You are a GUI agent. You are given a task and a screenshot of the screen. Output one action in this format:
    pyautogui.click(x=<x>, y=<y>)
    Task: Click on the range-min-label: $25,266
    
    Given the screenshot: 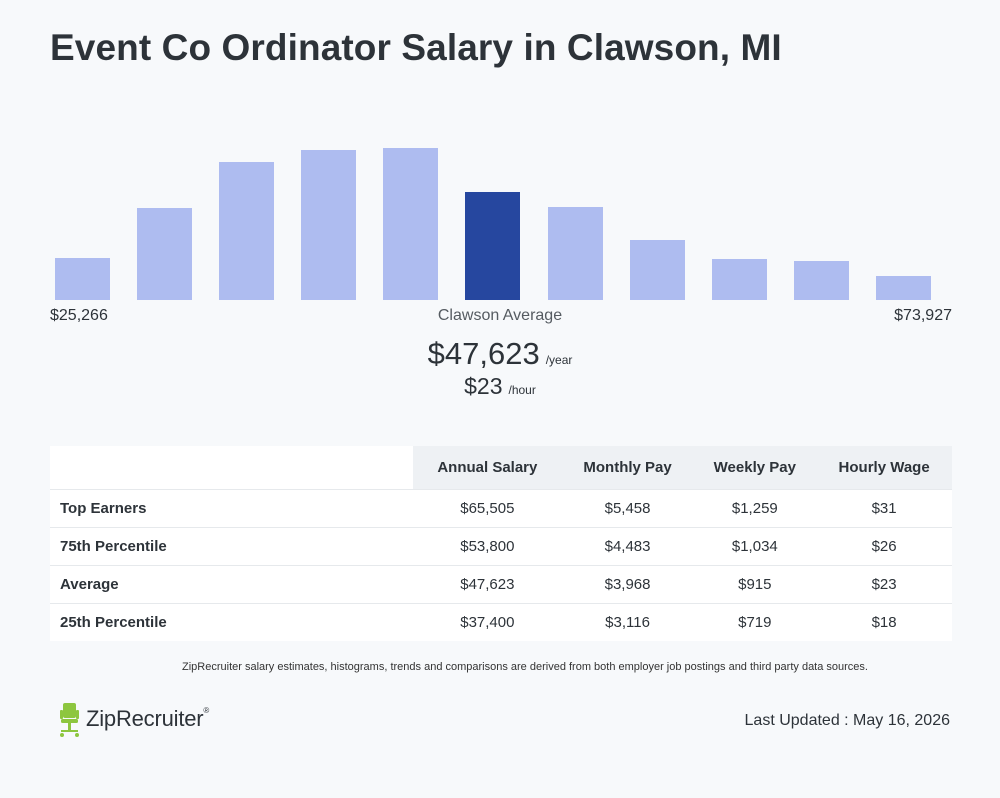 What is the action you would take?
    pyautogui.click(x=79, y=315)
    